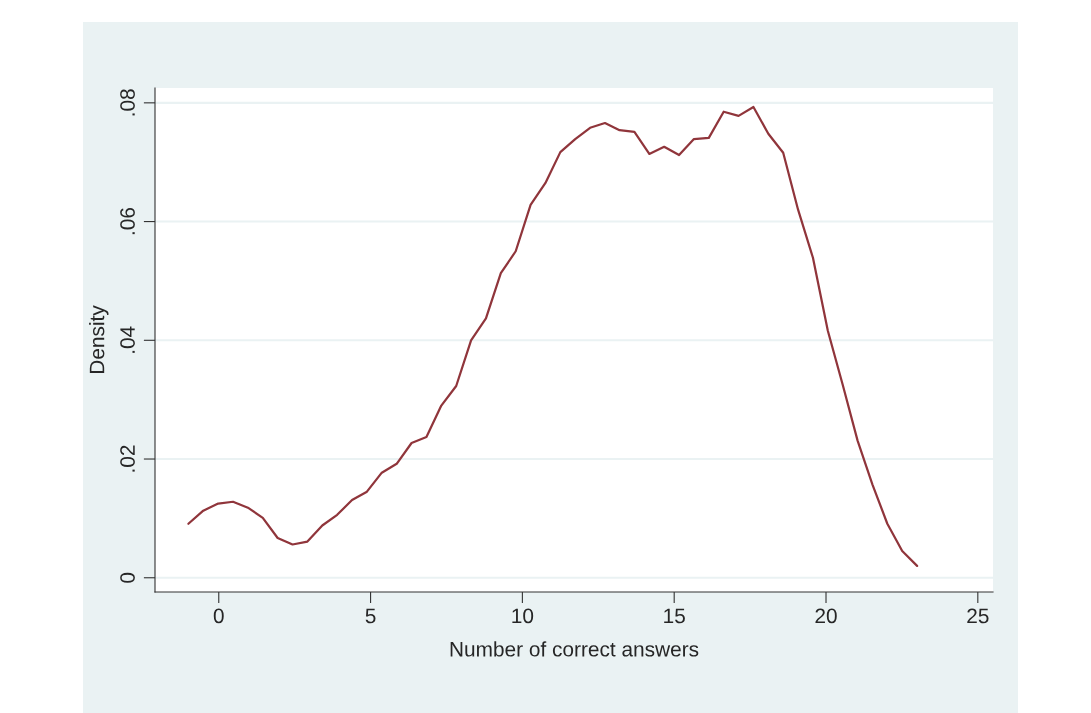  I want to click on x-tick-label: 15, so click(674, 616).